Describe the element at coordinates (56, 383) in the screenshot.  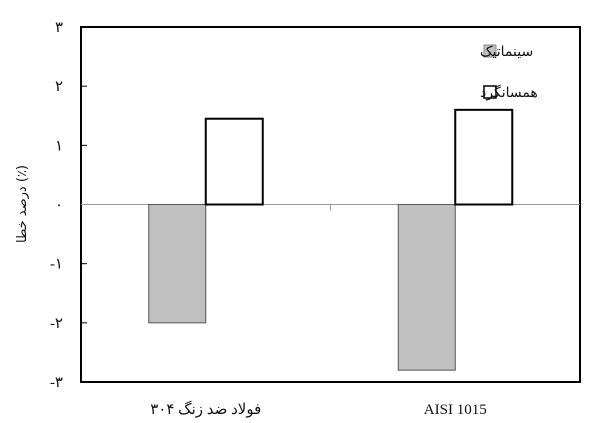
I see `y-tick-label-6: -۳` at that location.